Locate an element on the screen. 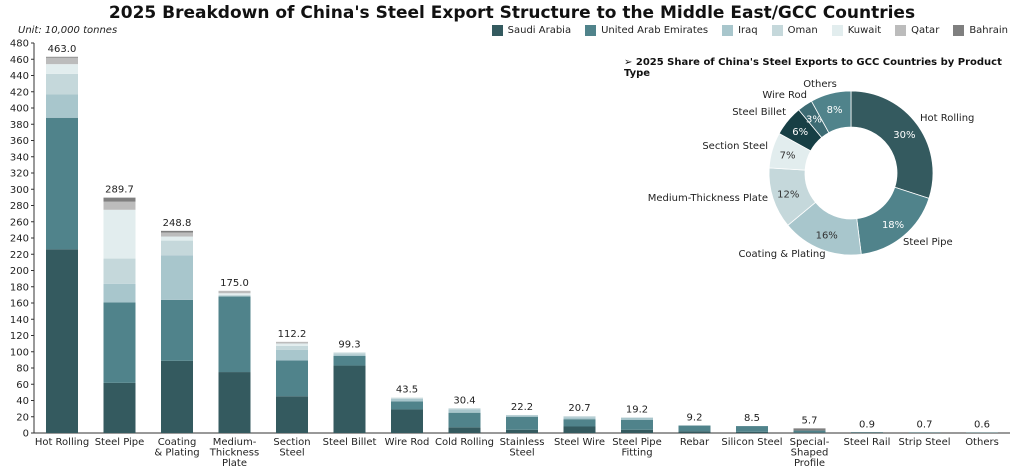 This screenshot has height=474, width=1024. y-tick-label: 440 is located at coordinates (19, 76).